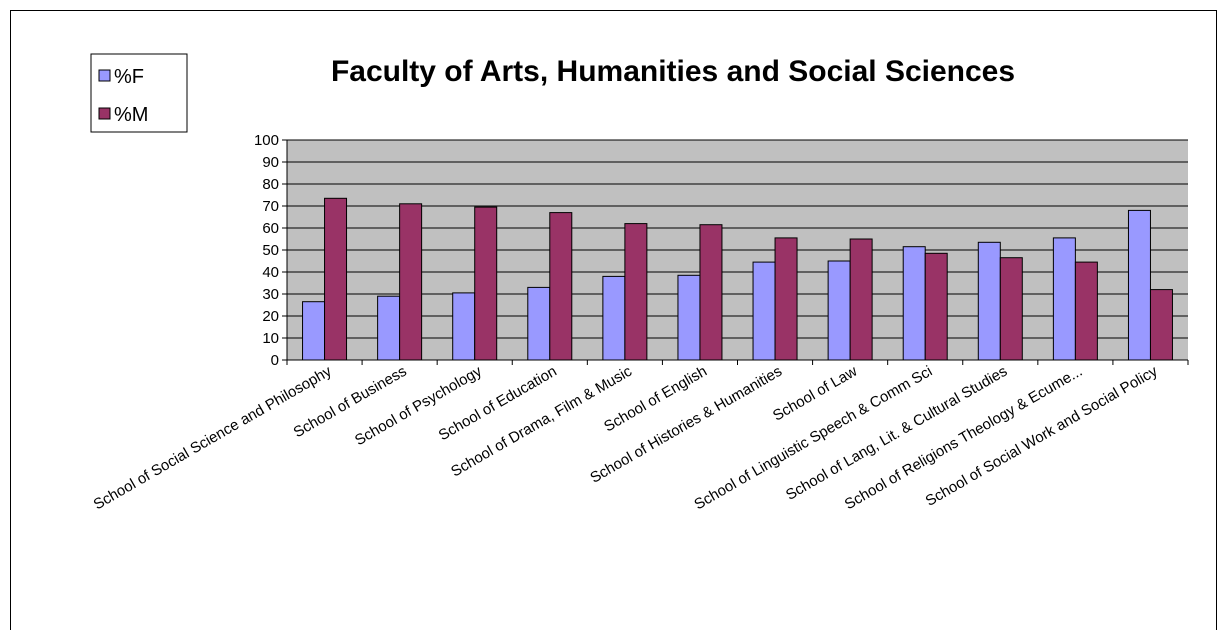 This screenshot has width=1227, height=630. I want to click on y-tick-label: 50, so click(270, 250).